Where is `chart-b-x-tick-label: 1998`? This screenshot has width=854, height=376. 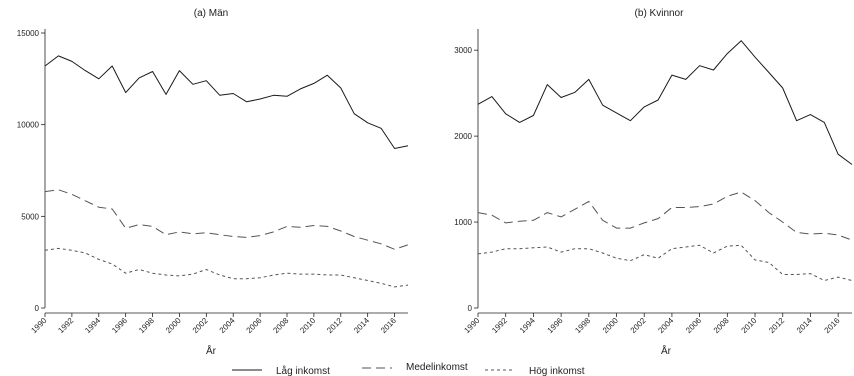 chart-b-x-tick-label: 1998 is located at coordinates (582, 325).